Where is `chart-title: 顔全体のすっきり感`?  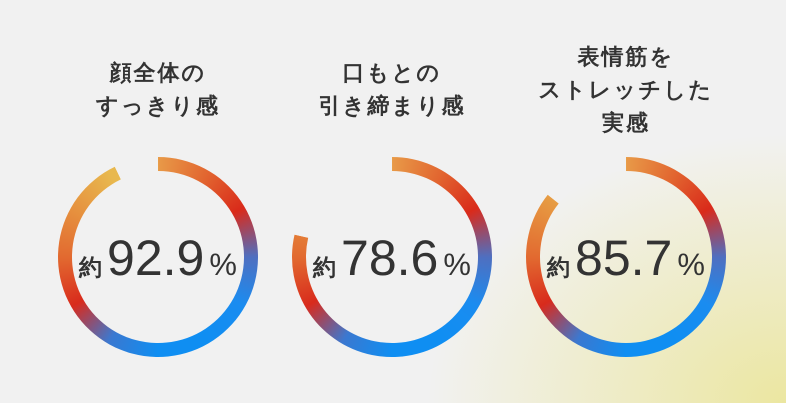 chart-title: 顔全体のすっきり感 is located at coordinates (158, 90).